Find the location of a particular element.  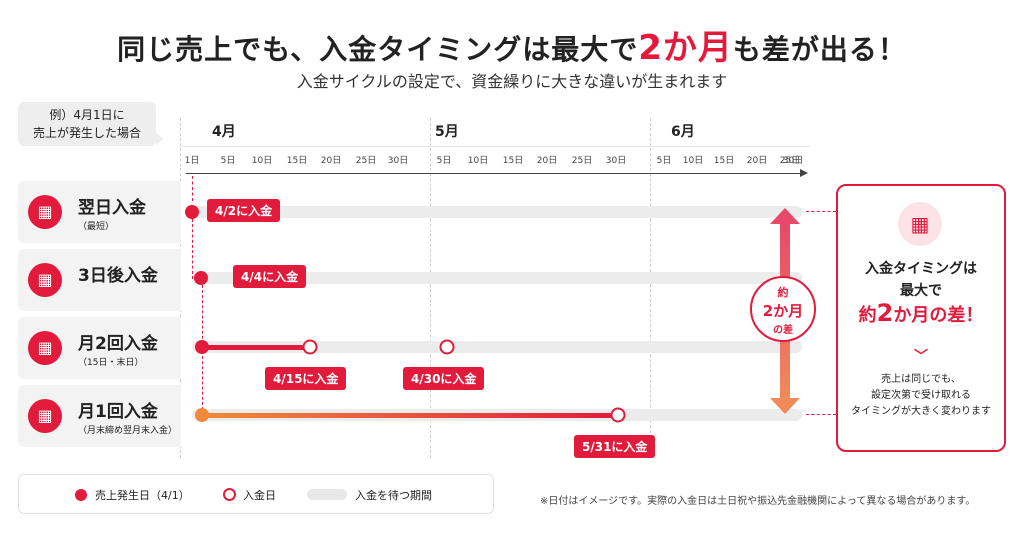

panel-line-3-post: か月の差！ is located at coordinates (938, 315).